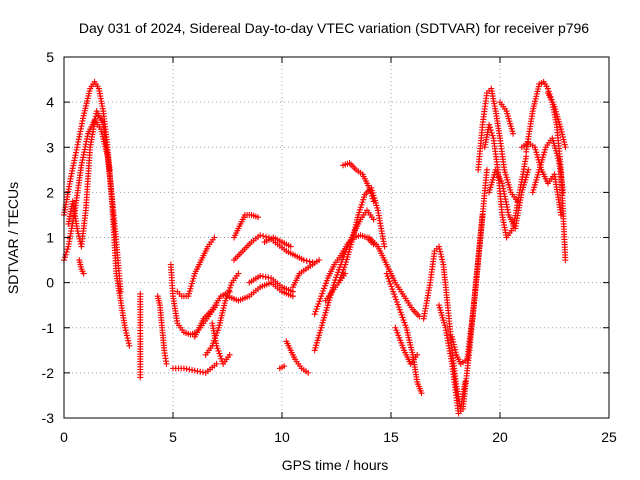 This screenshot has width=640, height=480. What do you see at coordinates (500, 437) in the screenshot?
I see `x-tick-label: 20` at bounding box center [500, 437].